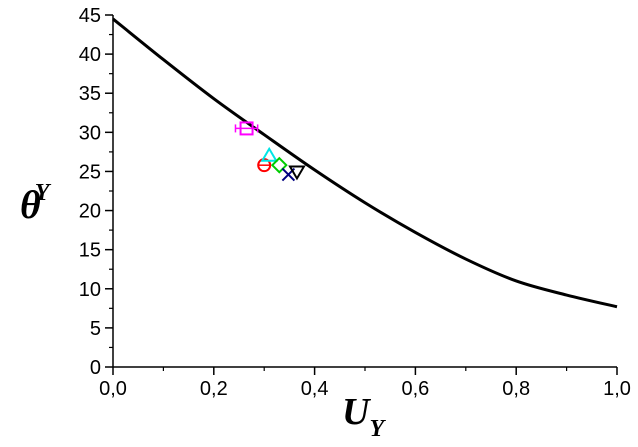  What do you see at coordinates (516, 389) in the screenshot?
I see `x-tick-label: 0,8` at bounding box center [516, 389].